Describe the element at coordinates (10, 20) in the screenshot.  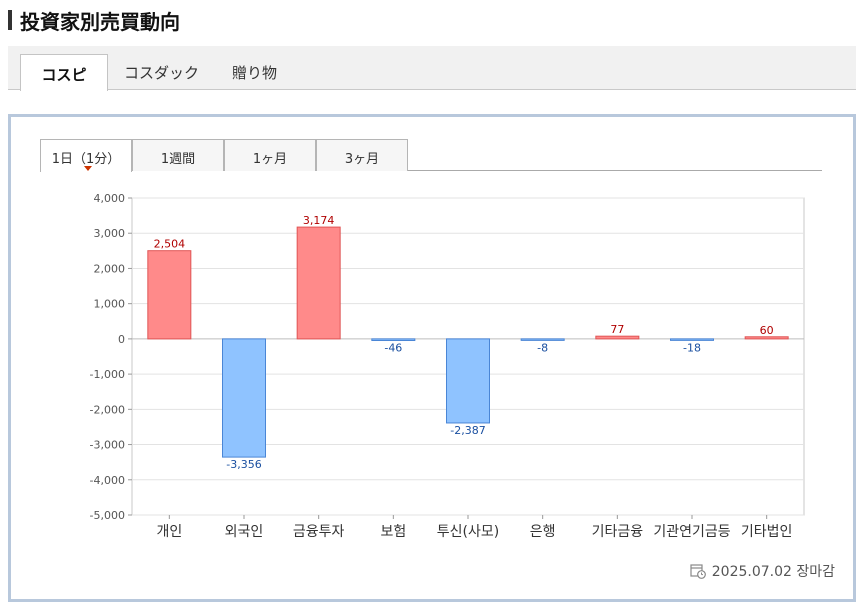
I see `title-marker` at that location.